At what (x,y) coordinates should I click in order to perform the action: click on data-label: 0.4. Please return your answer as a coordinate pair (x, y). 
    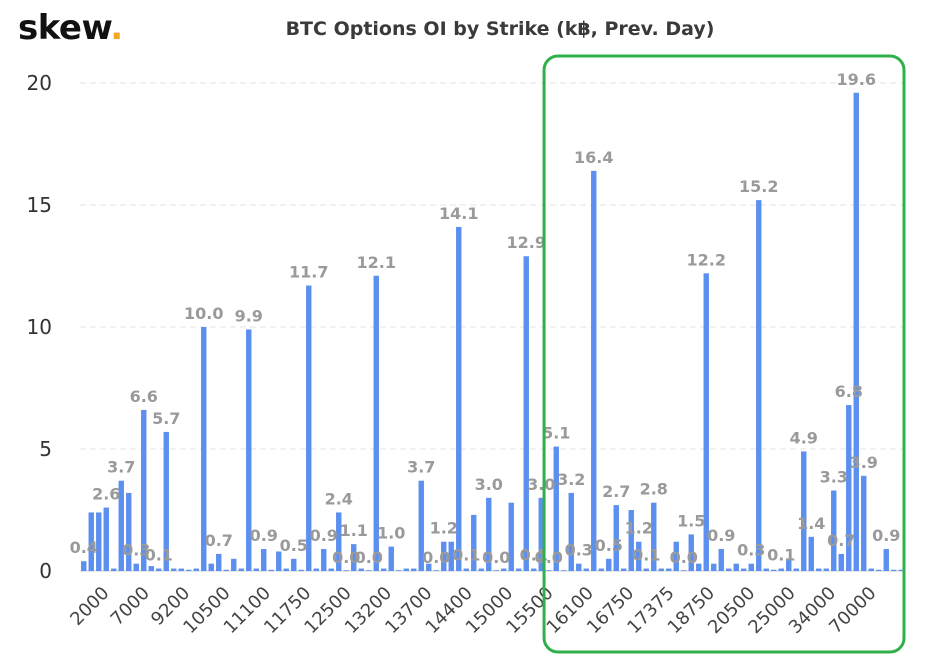
    Looking at the image, I should click on (84, 547).